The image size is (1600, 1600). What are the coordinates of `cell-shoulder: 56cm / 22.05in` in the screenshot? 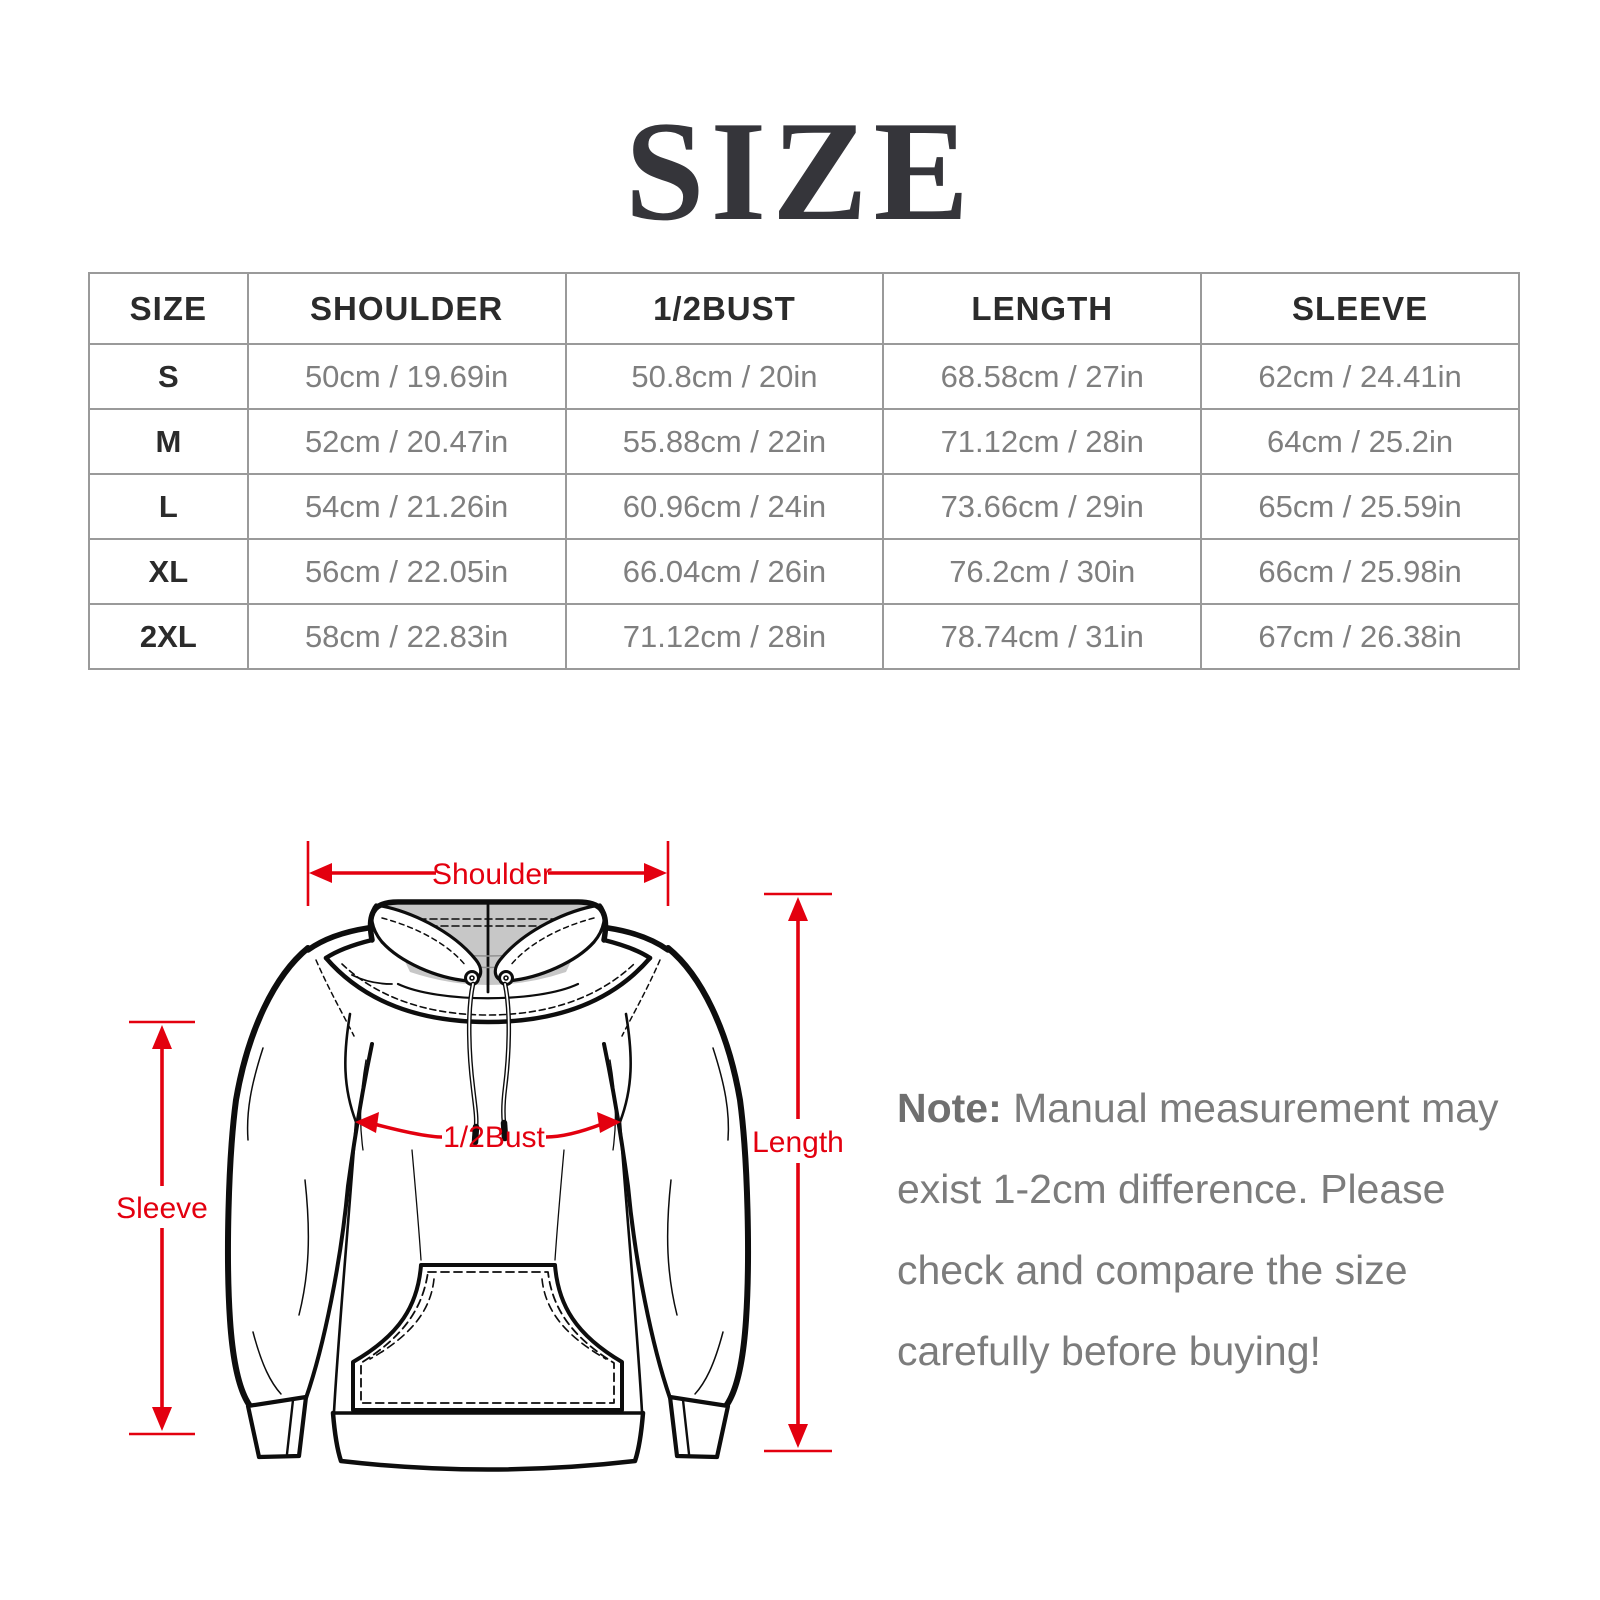 It's located at (406, 571).